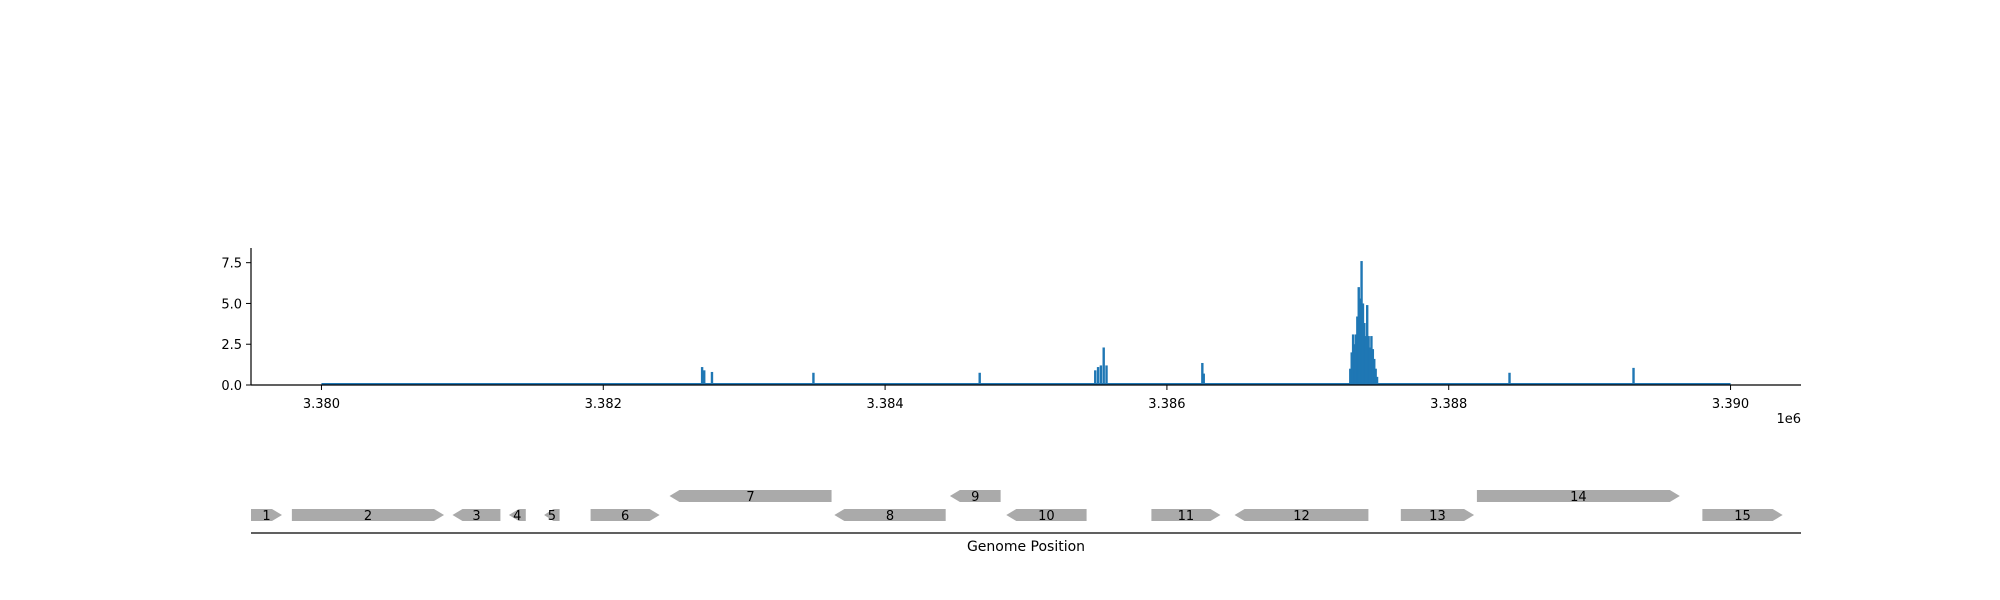 The height and width of the screenshot is (600, 2000). I want to click on x-tick-label: 3.382, so click(603, 404).